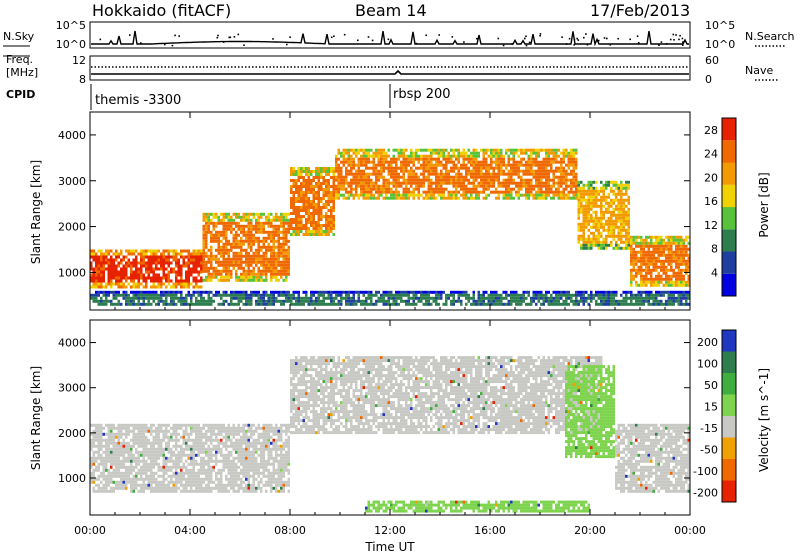 The height and width of the screenshot is (554, 800). I want to click on n-search-dot, so click(630, 39).